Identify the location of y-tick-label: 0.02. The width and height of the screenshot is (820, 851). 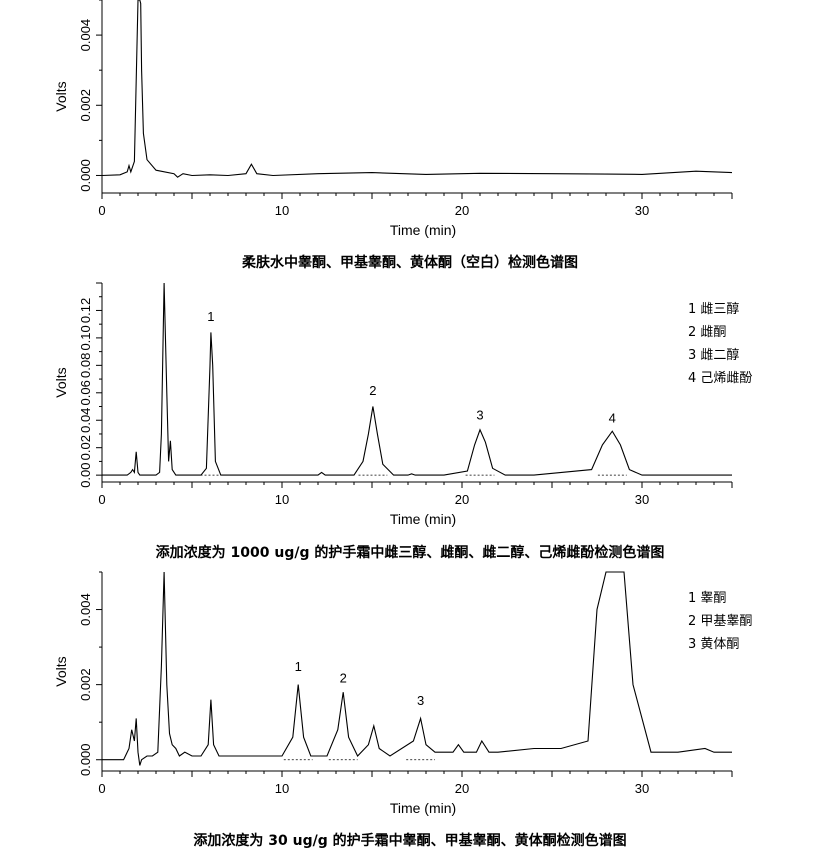
(85, 447).